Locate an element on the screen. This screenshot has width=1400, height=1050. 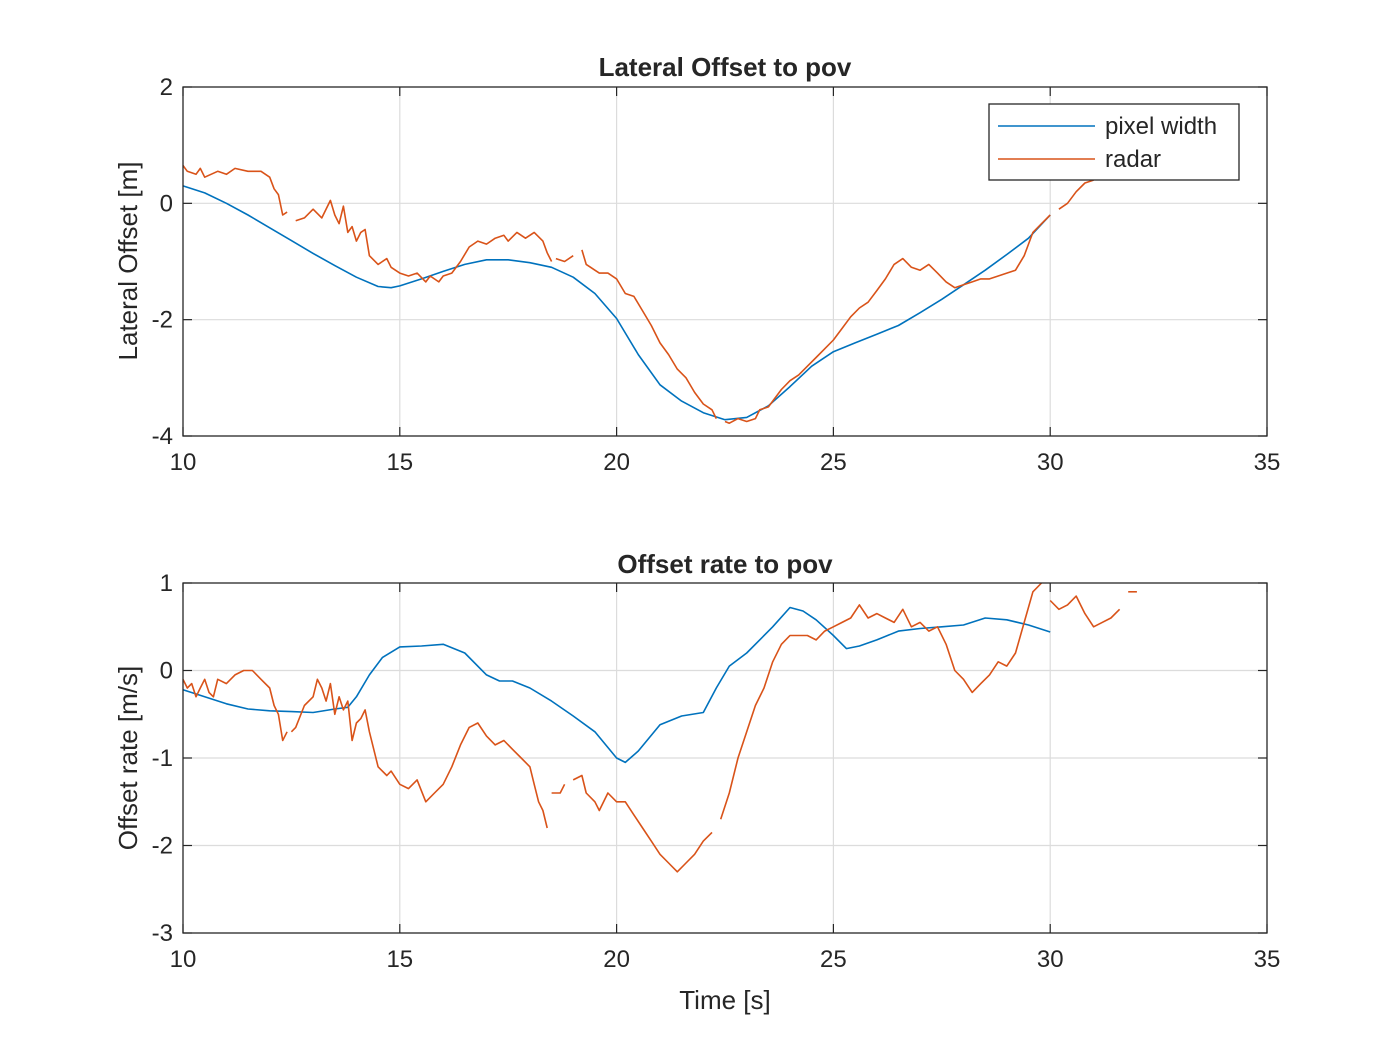
legend-label-pixel-width: pixel width is located at coordinates (1161, 126).